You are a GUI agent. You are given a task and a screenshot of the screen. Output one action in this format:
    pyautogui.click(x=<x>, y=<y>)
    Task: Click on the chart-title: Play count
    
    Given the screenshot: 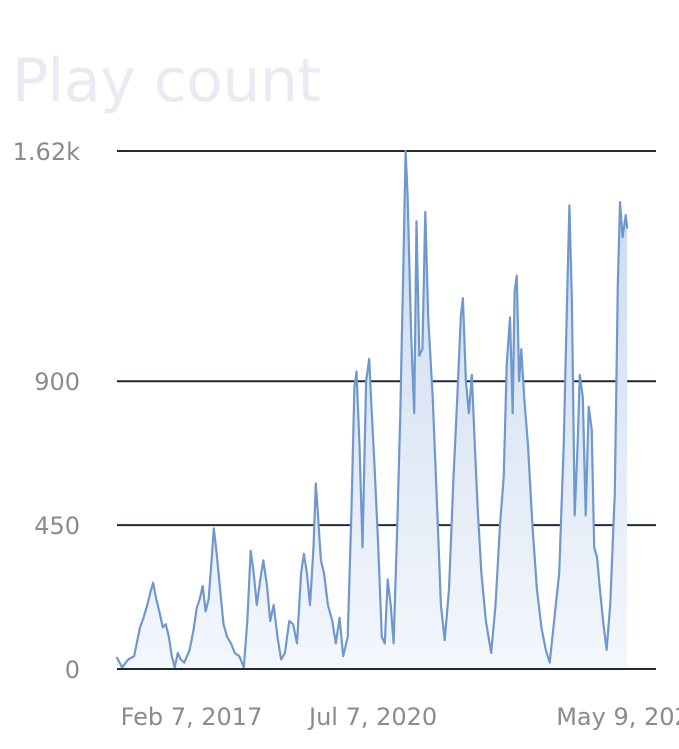 What is the action you would take?
    pyautogui.click(x=166, y=81)
    